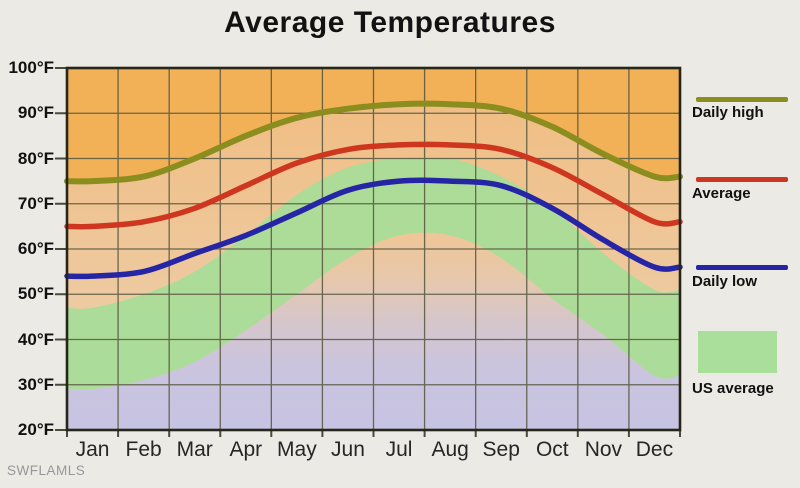  What do you see at coordinates (92, 449) in the screenshot?
I see `x-axis-label: Jan` at bounding box center [92, 449].